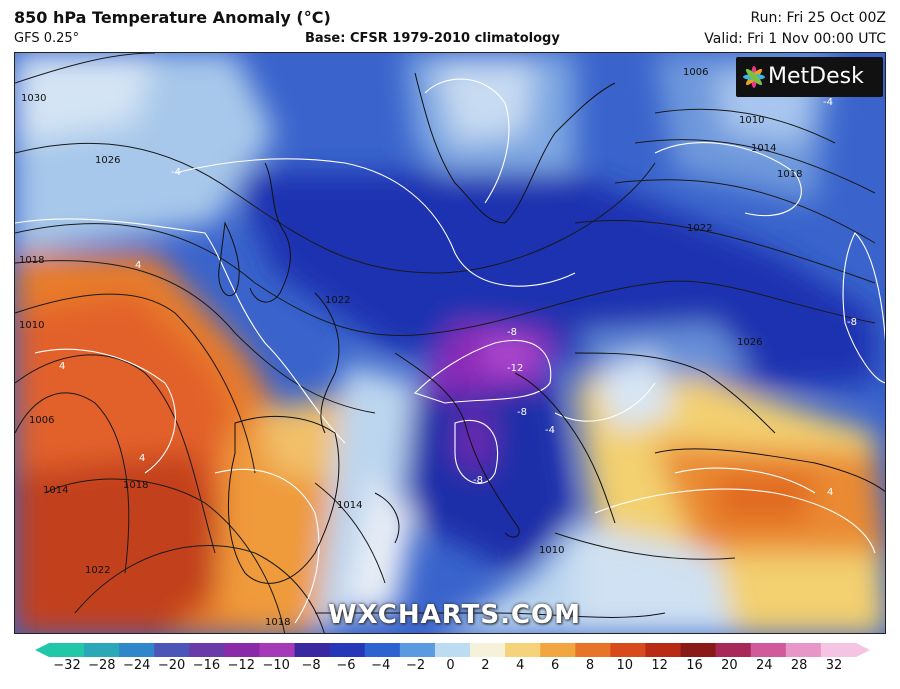  I want to click on colorbar-tick-label: 8, so click(590, 665).